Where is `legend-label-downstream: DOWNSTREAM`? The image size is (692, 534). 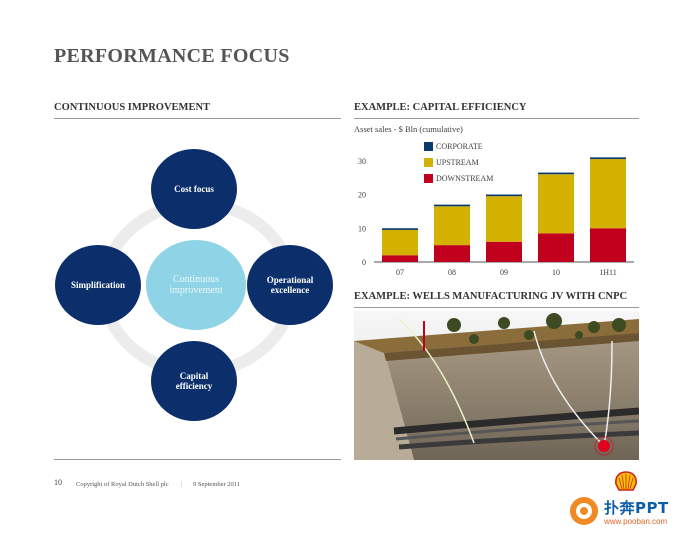 legend-label-downstream: DOWNSTREAM is located at coordinates (464, 178).